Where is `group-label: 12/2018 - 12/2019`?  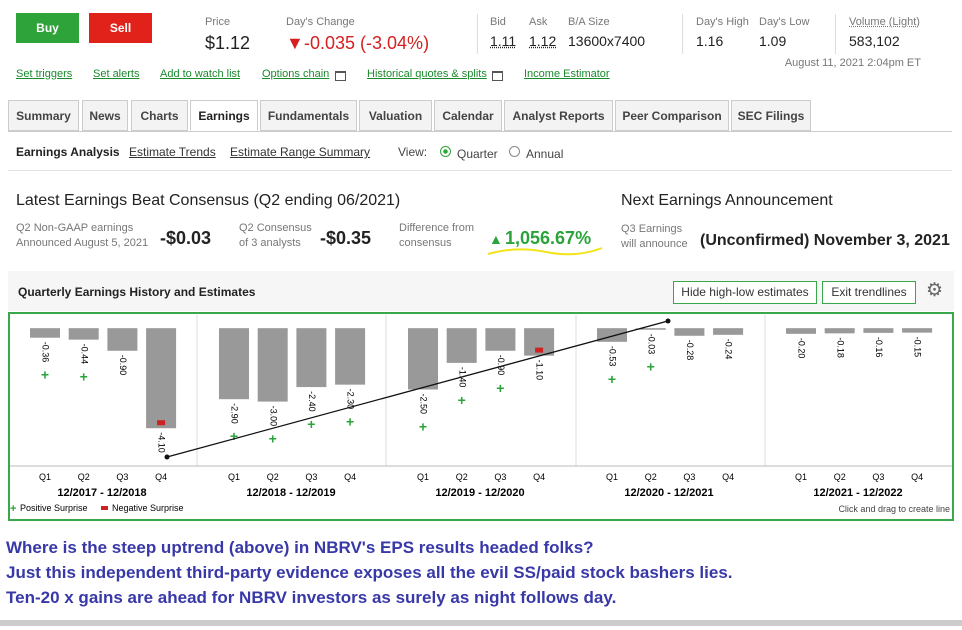
group-label: 12/2018 - 12/2019 is located at coordinates (290, 493).